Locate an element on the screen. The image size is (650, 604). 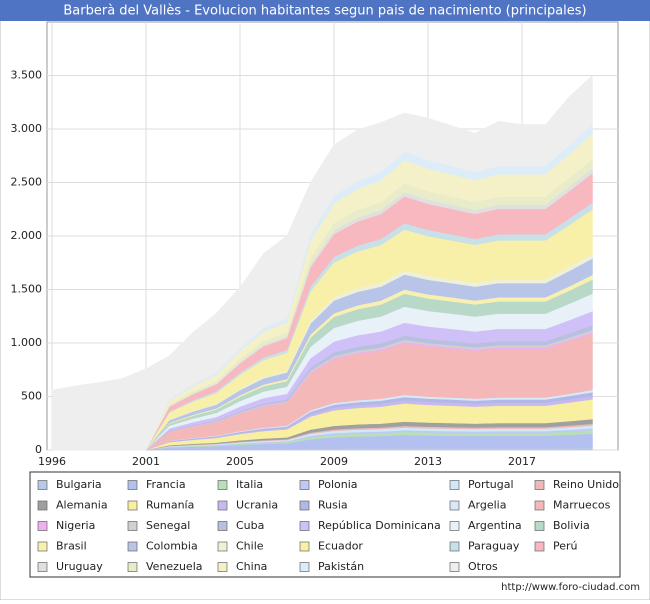
x-tick-label: 2001 is located at coordinates (146, 461).